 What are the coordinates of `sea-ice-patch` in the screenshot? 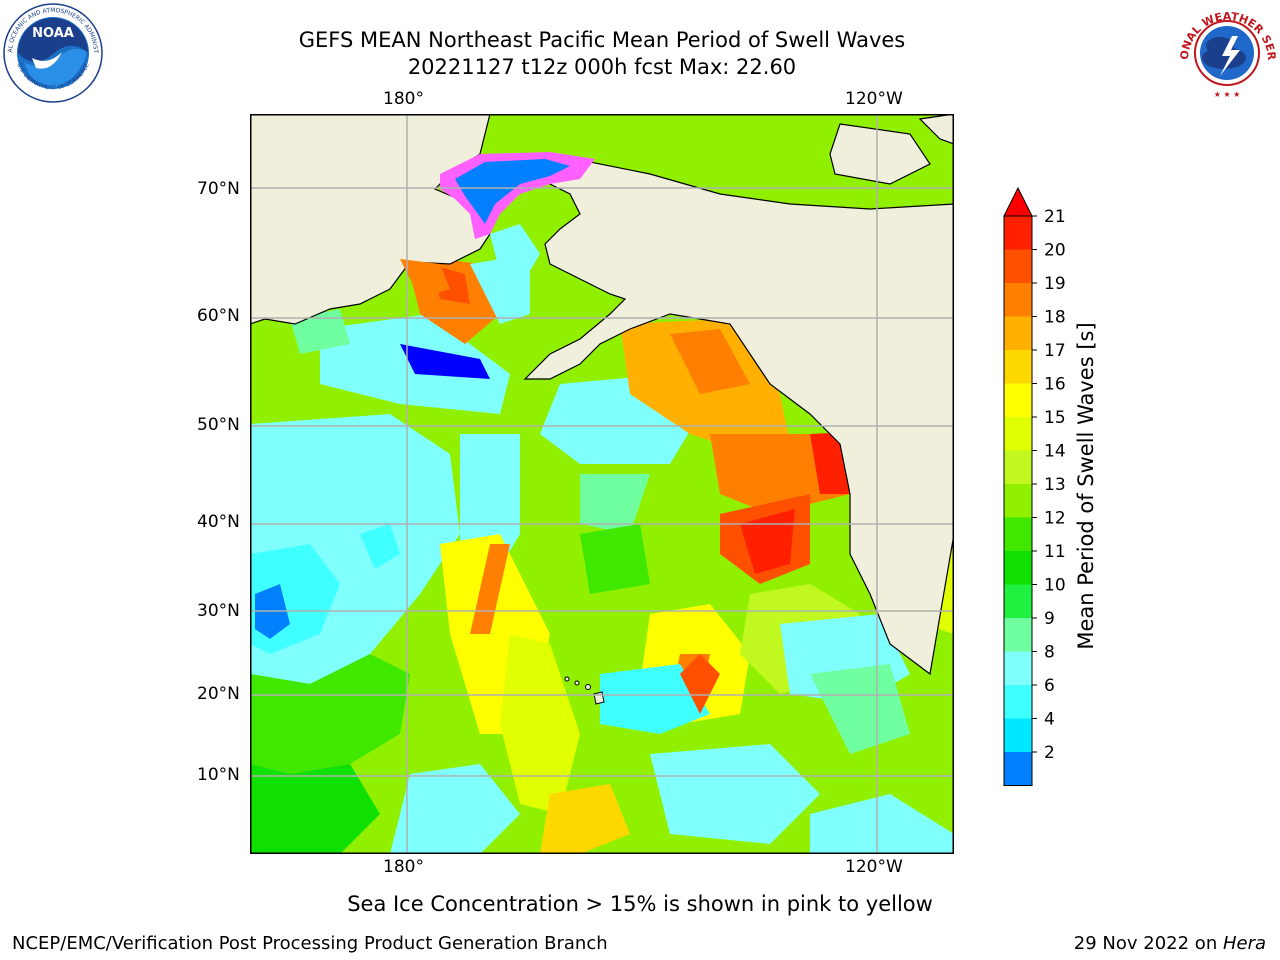 It's located at (497, 225).